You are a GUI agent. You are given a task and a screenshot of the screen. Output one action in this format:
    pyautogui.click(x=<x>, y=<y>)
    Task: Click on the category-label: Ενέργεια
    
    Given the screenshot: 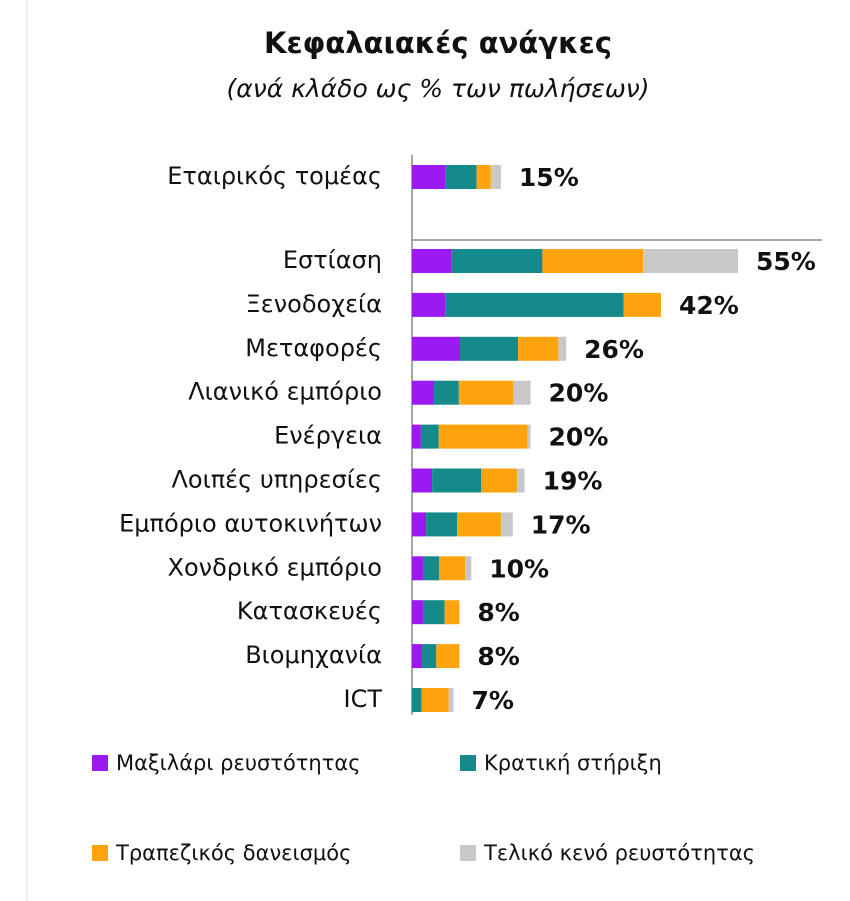 What is the action you would take?
    pyautogui.click(x=328, y=436)
    